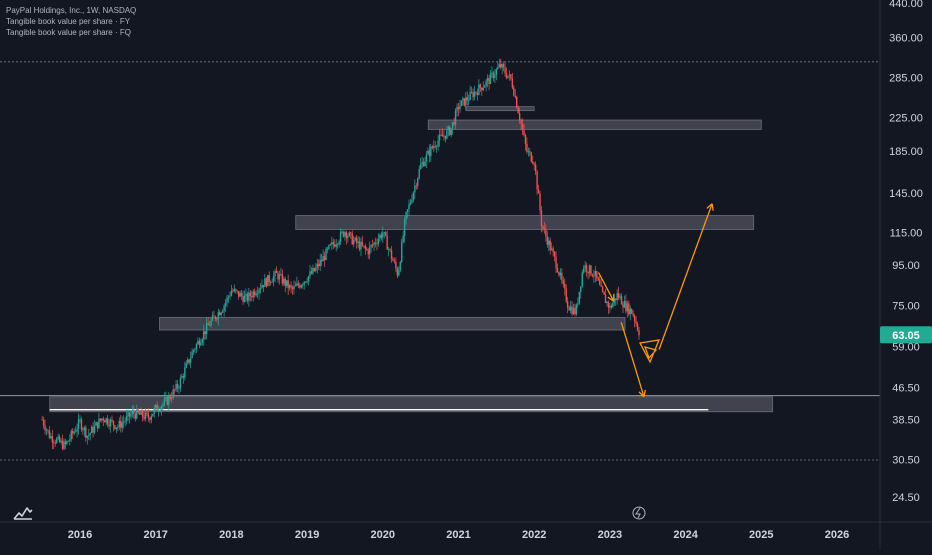 The width and height of the screenshot is (932, 555). What do you see at coordinates (71, 10) in the screenshot?
I see `symbol-title: PayPal Holdings, Inc., 1W, NASDAQ` at bounding box center [71, 10].